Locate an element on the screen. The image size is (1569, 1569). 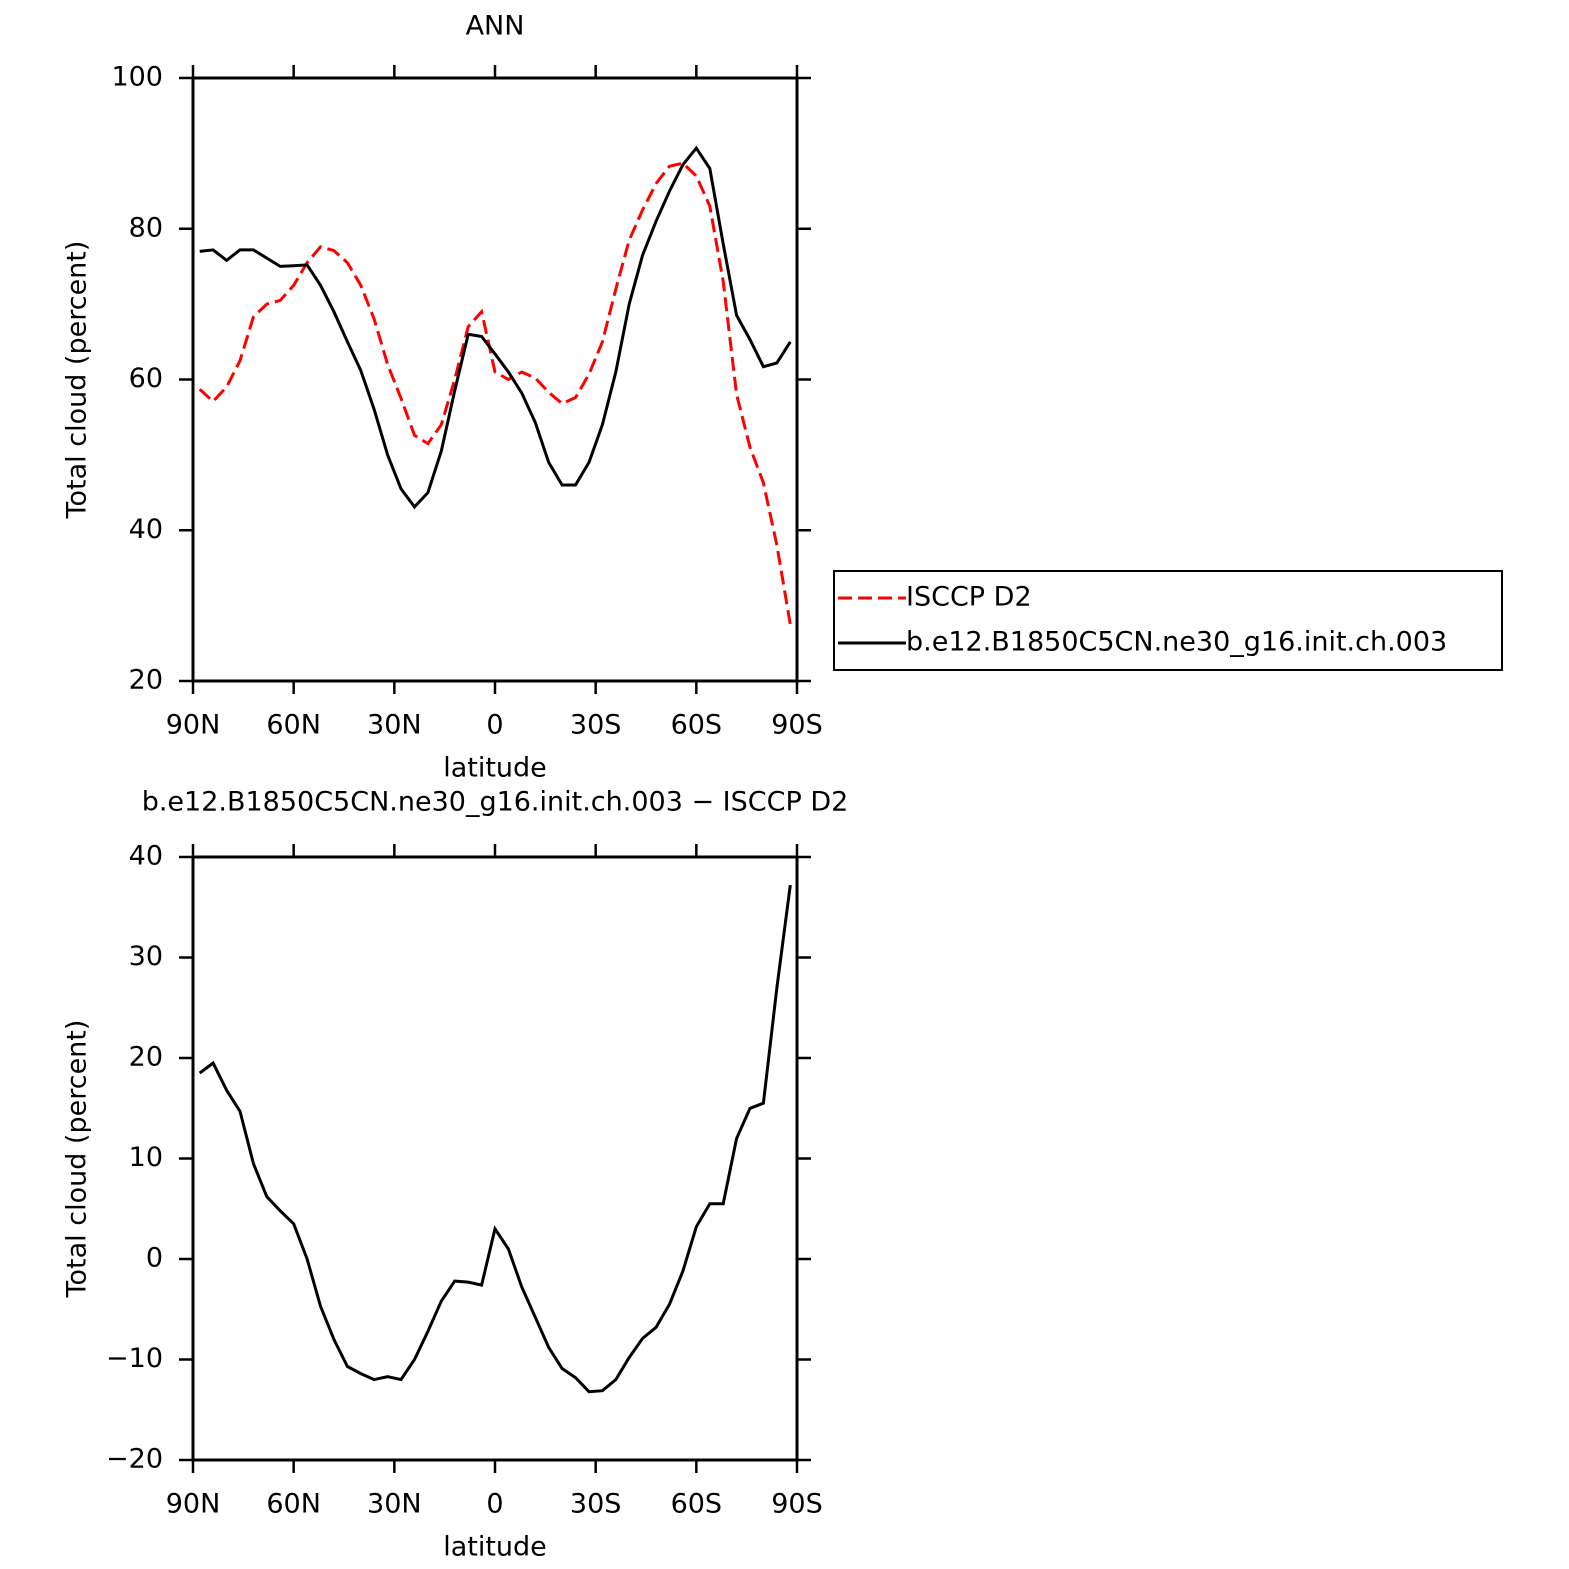
y-tick-label: 0 is located at coordinates (154, 1258).